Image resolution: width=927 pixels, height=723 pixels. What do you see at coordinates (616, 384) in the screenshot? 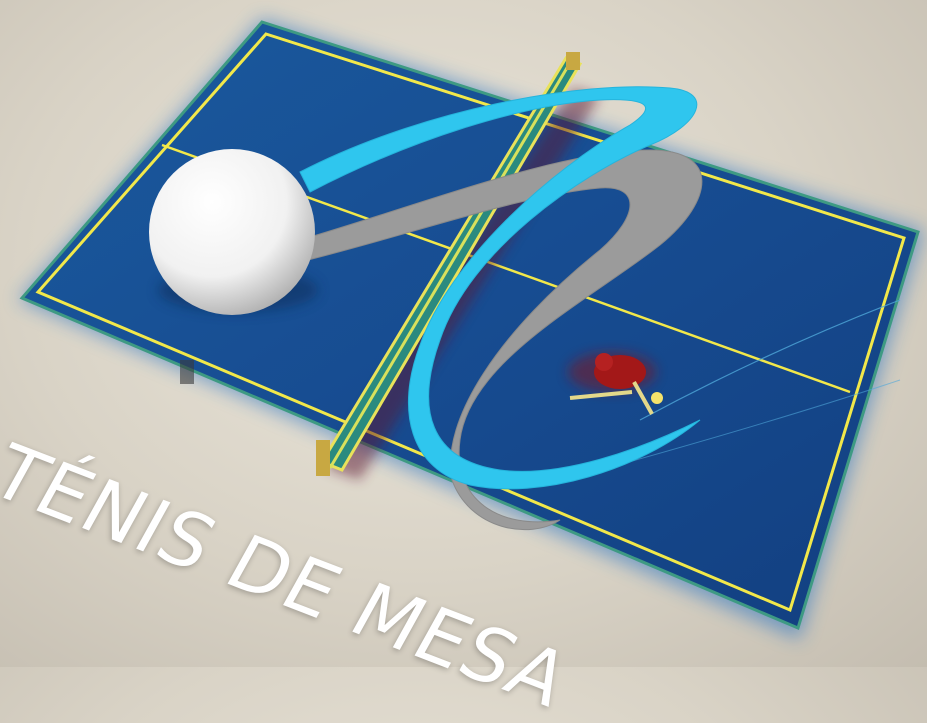
I see `player-figure` at bounding box center [616, 384].